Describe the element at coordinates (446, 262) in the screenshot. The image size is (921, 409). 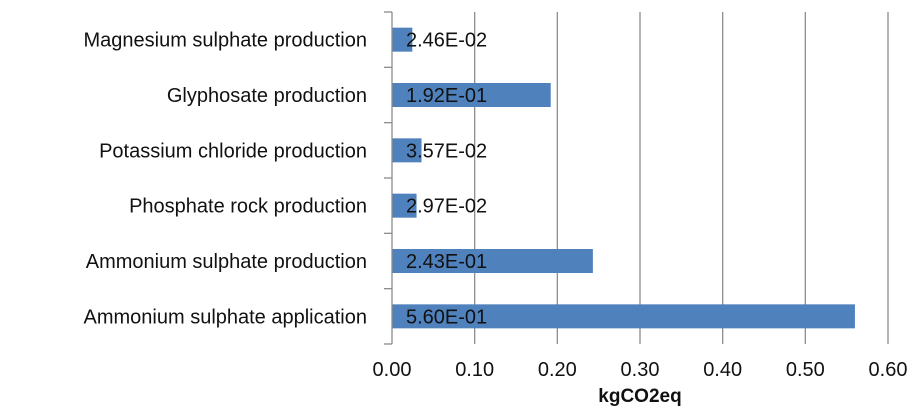
I see `data-label: 2.43E-01` at that location.